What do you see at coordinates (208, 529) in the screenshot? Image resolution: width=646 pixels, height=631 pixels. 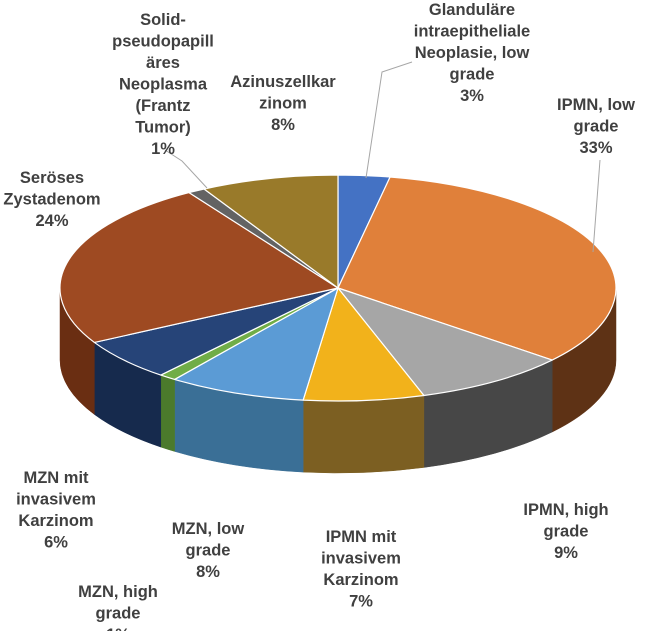 I see `slice-label-line: MZN, low` at bounding box center [208, 529].